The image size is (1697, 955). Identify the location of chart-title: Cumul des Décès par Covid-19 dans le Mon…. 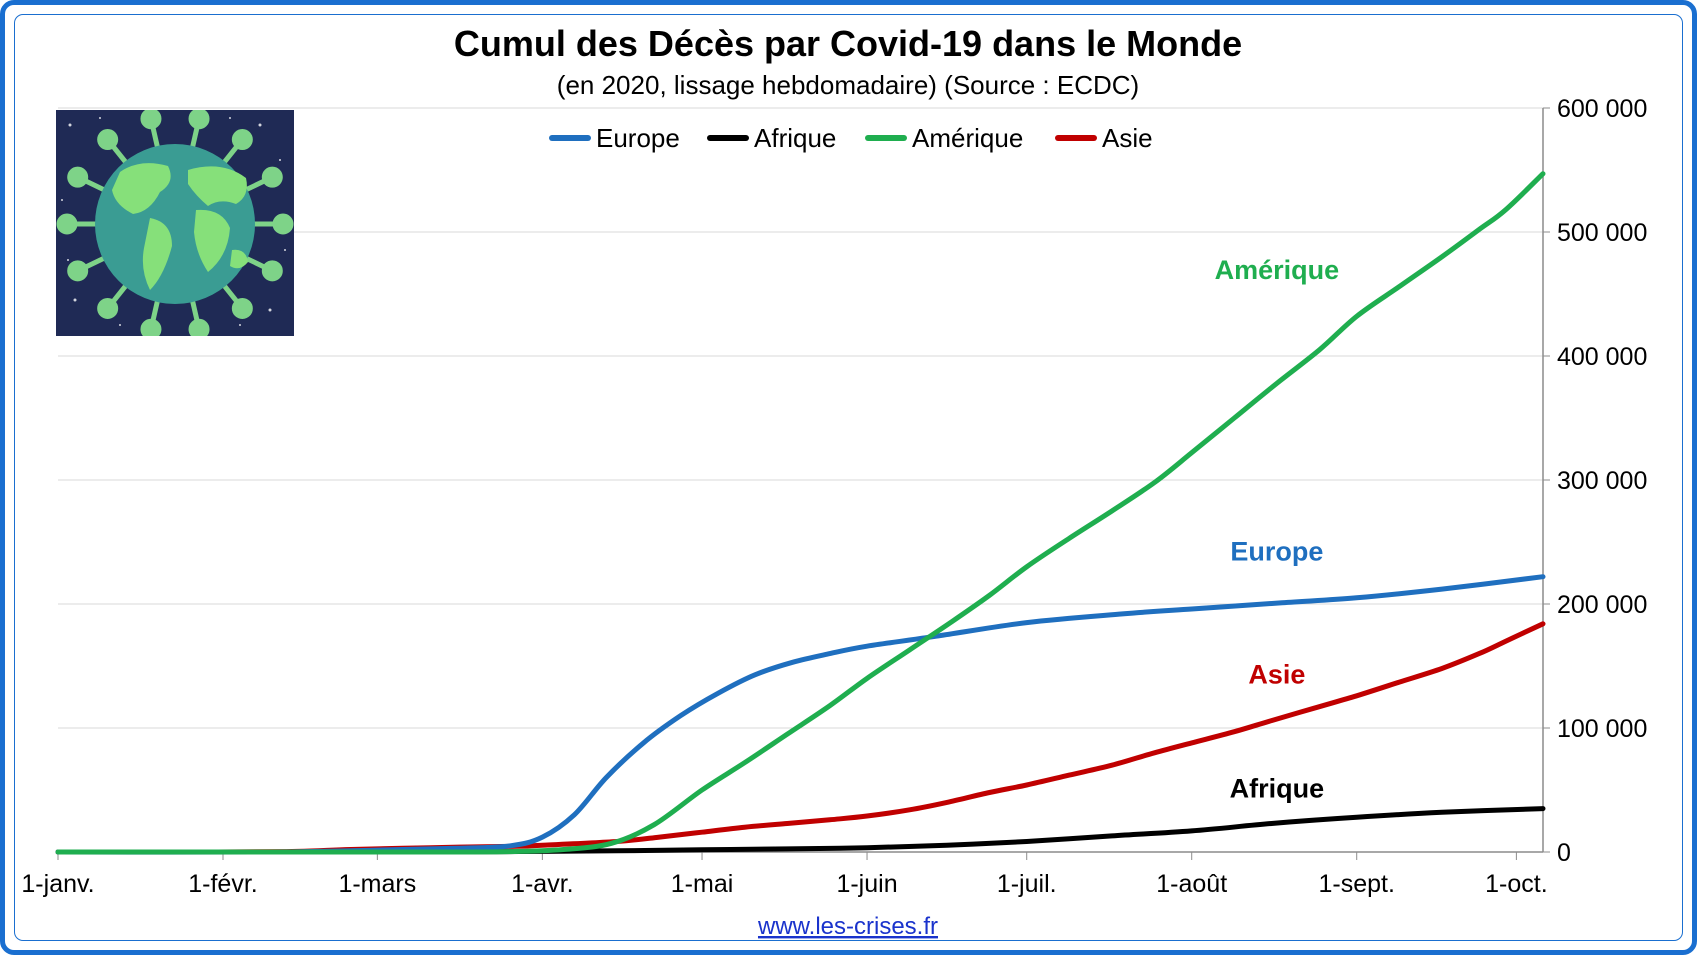
(848, 43).